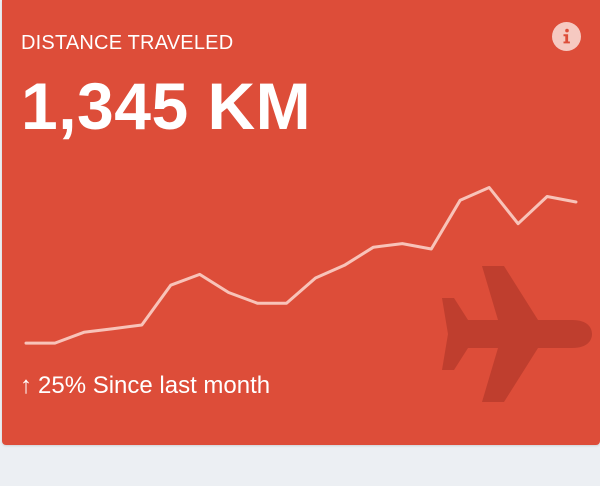 The image size is (600, 486). I want to click on info-icon, so click(566, 36).